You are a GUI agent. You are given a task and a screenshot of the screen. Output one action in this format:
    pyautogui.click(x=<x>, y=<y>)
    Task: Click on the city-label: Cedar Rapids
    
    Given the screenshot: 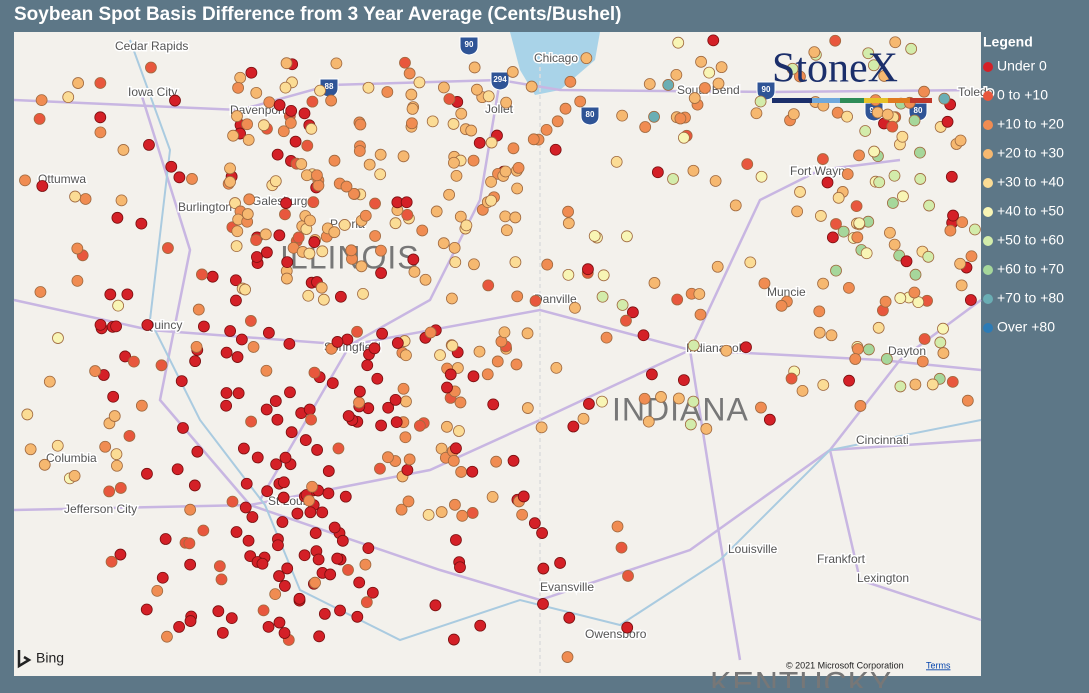 What is the action you would take?
    pyautogui.click(x=151, y=46)
    